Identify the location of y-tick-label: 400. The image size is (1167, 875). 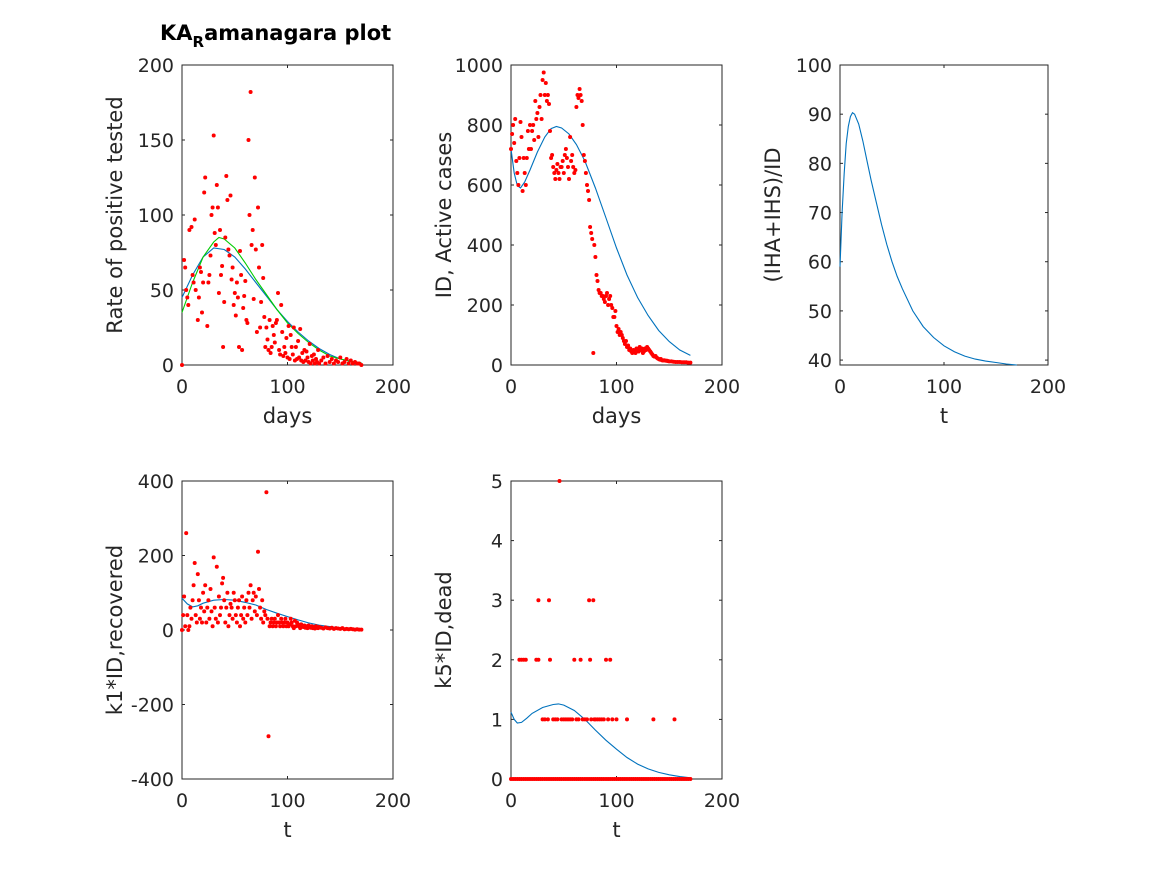
(156, 482).